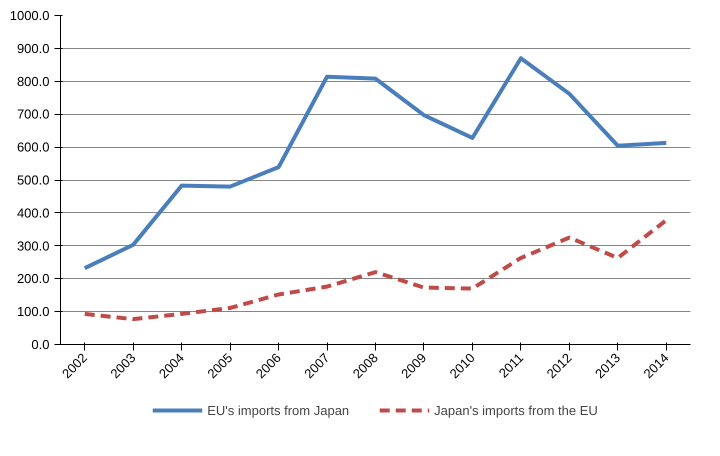 The image size is (720, 456). I want to click on y-tick-label: 600.0, so click(33, 147).